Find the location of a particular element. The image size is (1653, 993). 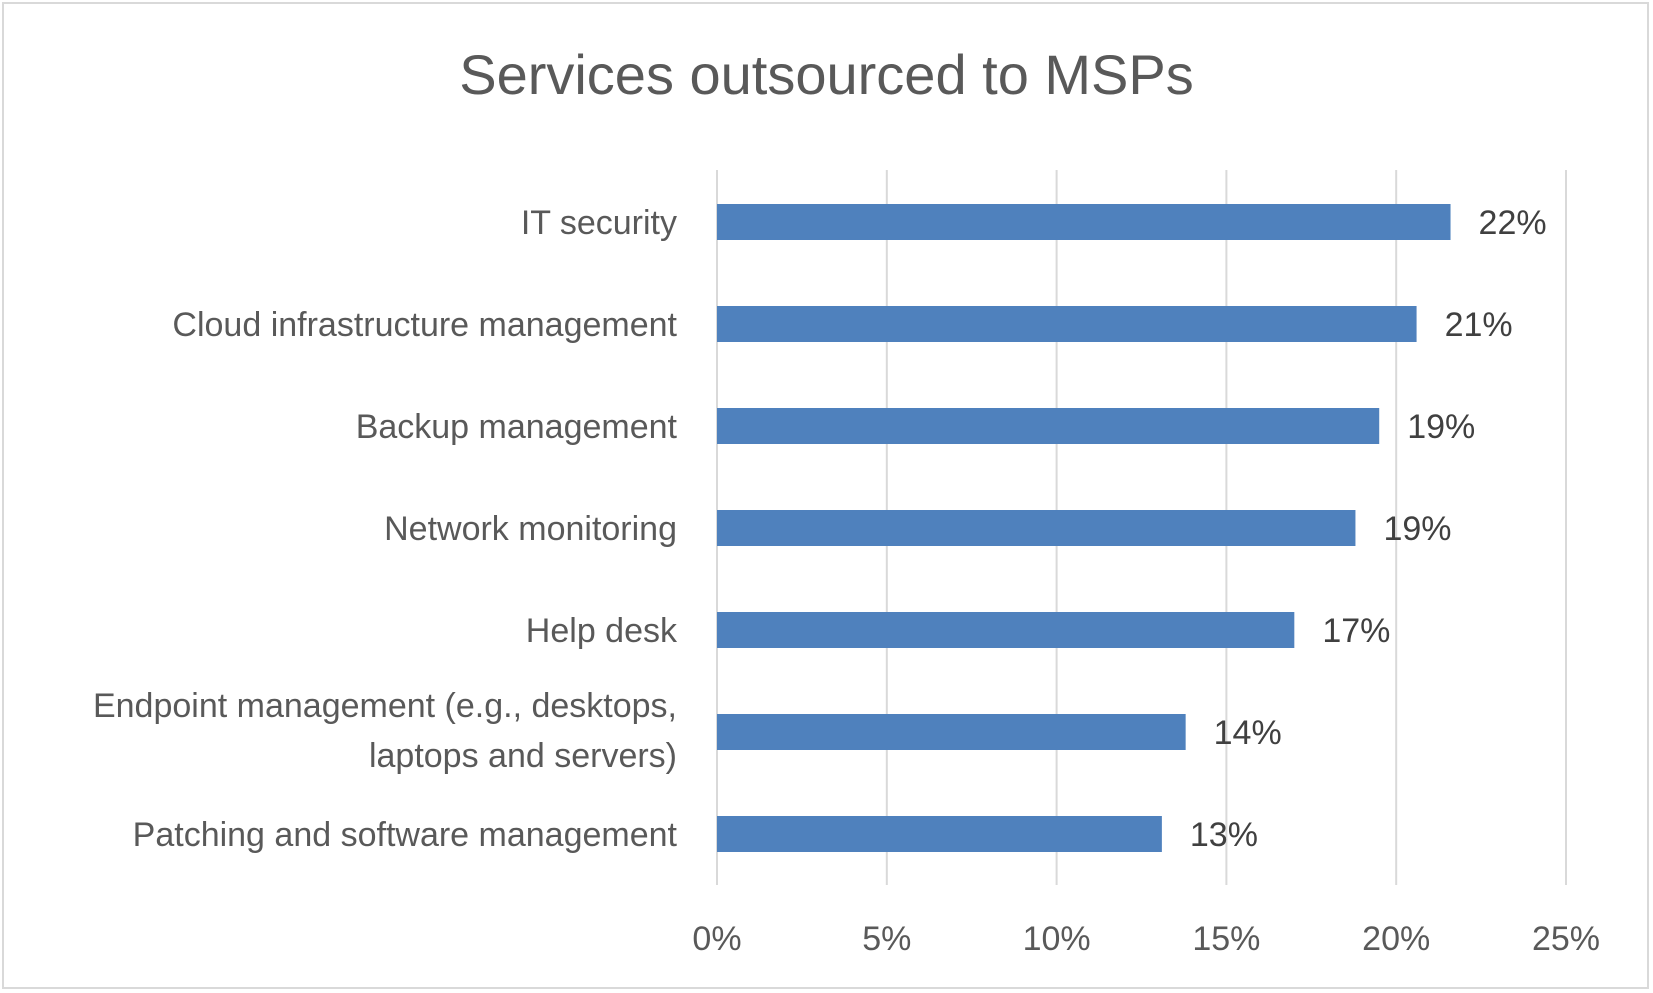

category-label-line: laptops and servers) is located at coordinates (523, 756).